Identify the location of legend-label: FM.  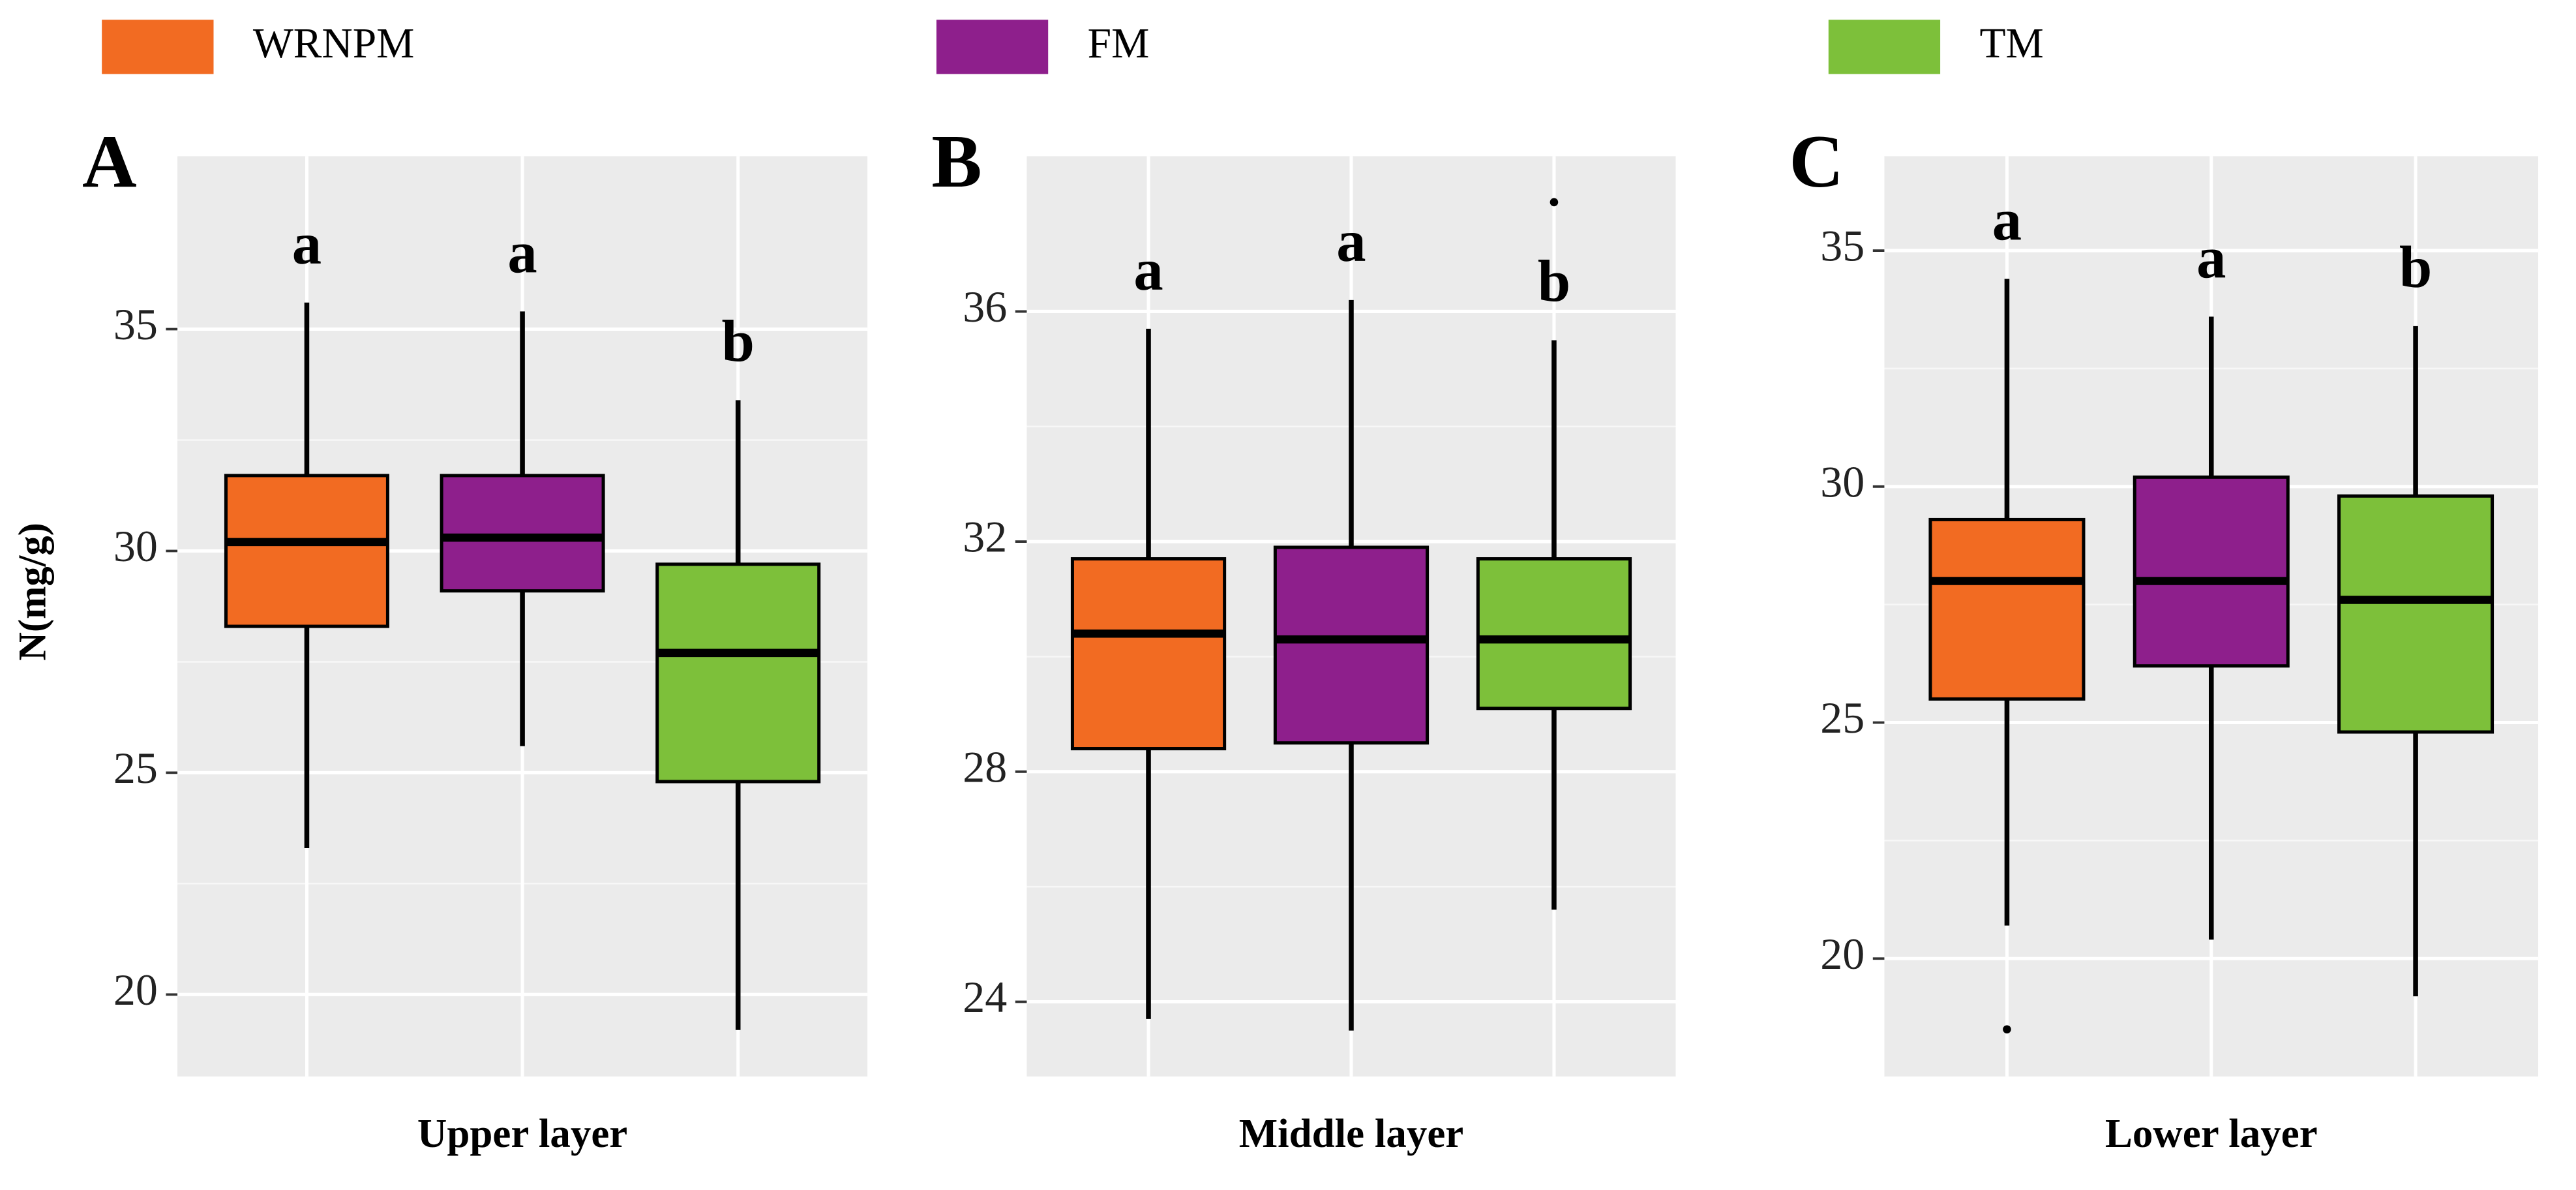
(1119, 43).